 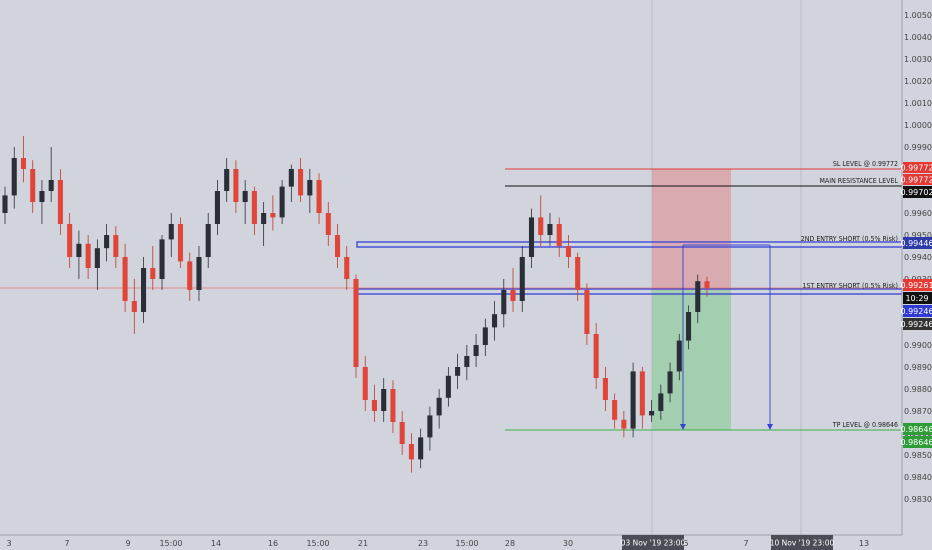 I want to click on date-tag-2-text: 10 Nov '19 23:00, so click(x=802, y=543).